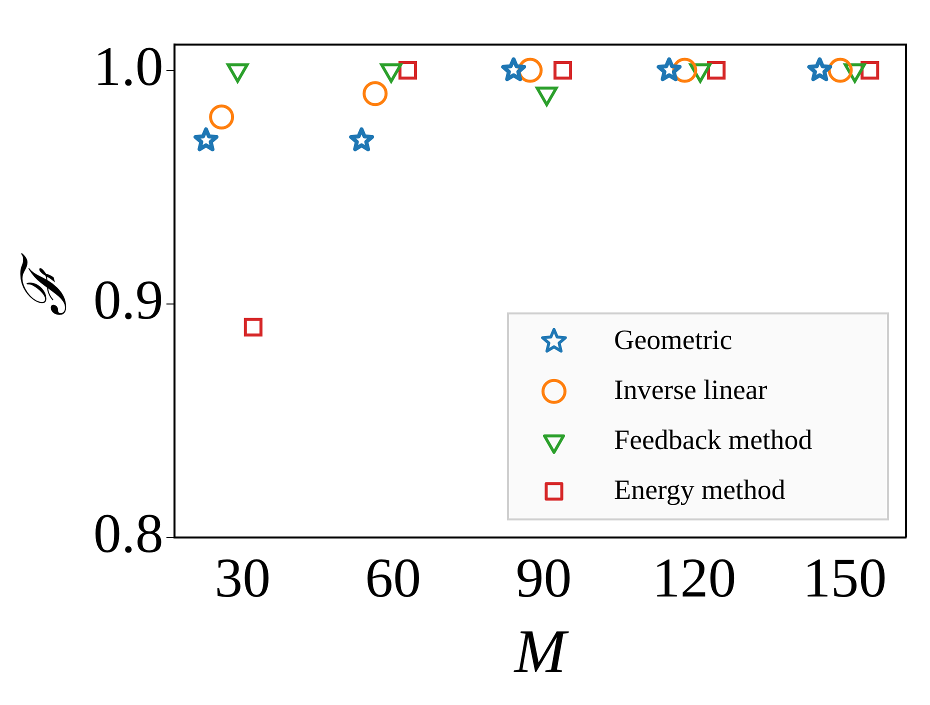 The image size is (930, 705). Describe the element at coordinates (713, 440) in the screenshot. I see `legend-label: Feedback method` at that location.